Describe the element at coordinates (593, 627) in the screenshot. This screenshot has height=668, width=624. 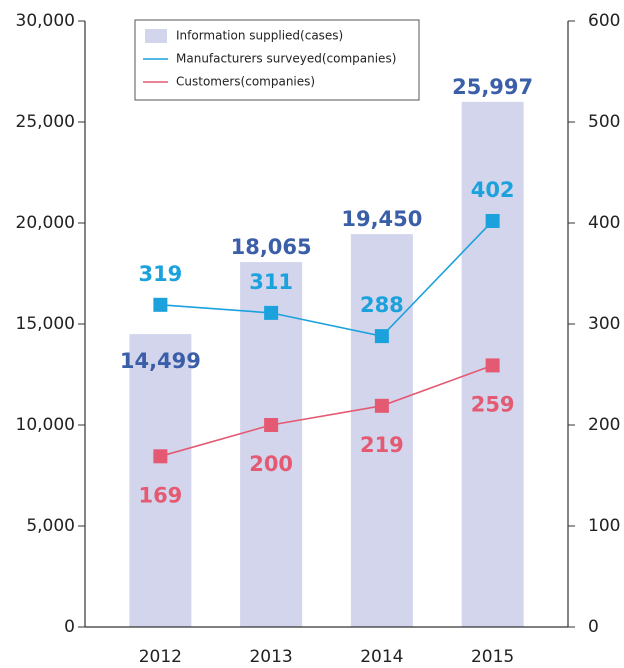
I see `y2-tick-label: 0` at that location.